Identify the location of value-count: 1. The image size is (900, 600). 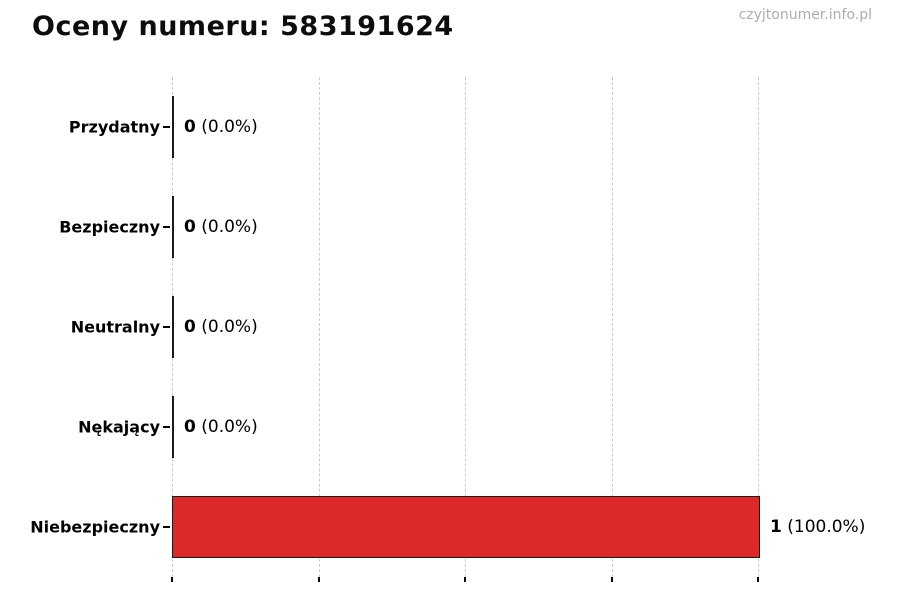
(776, 527).